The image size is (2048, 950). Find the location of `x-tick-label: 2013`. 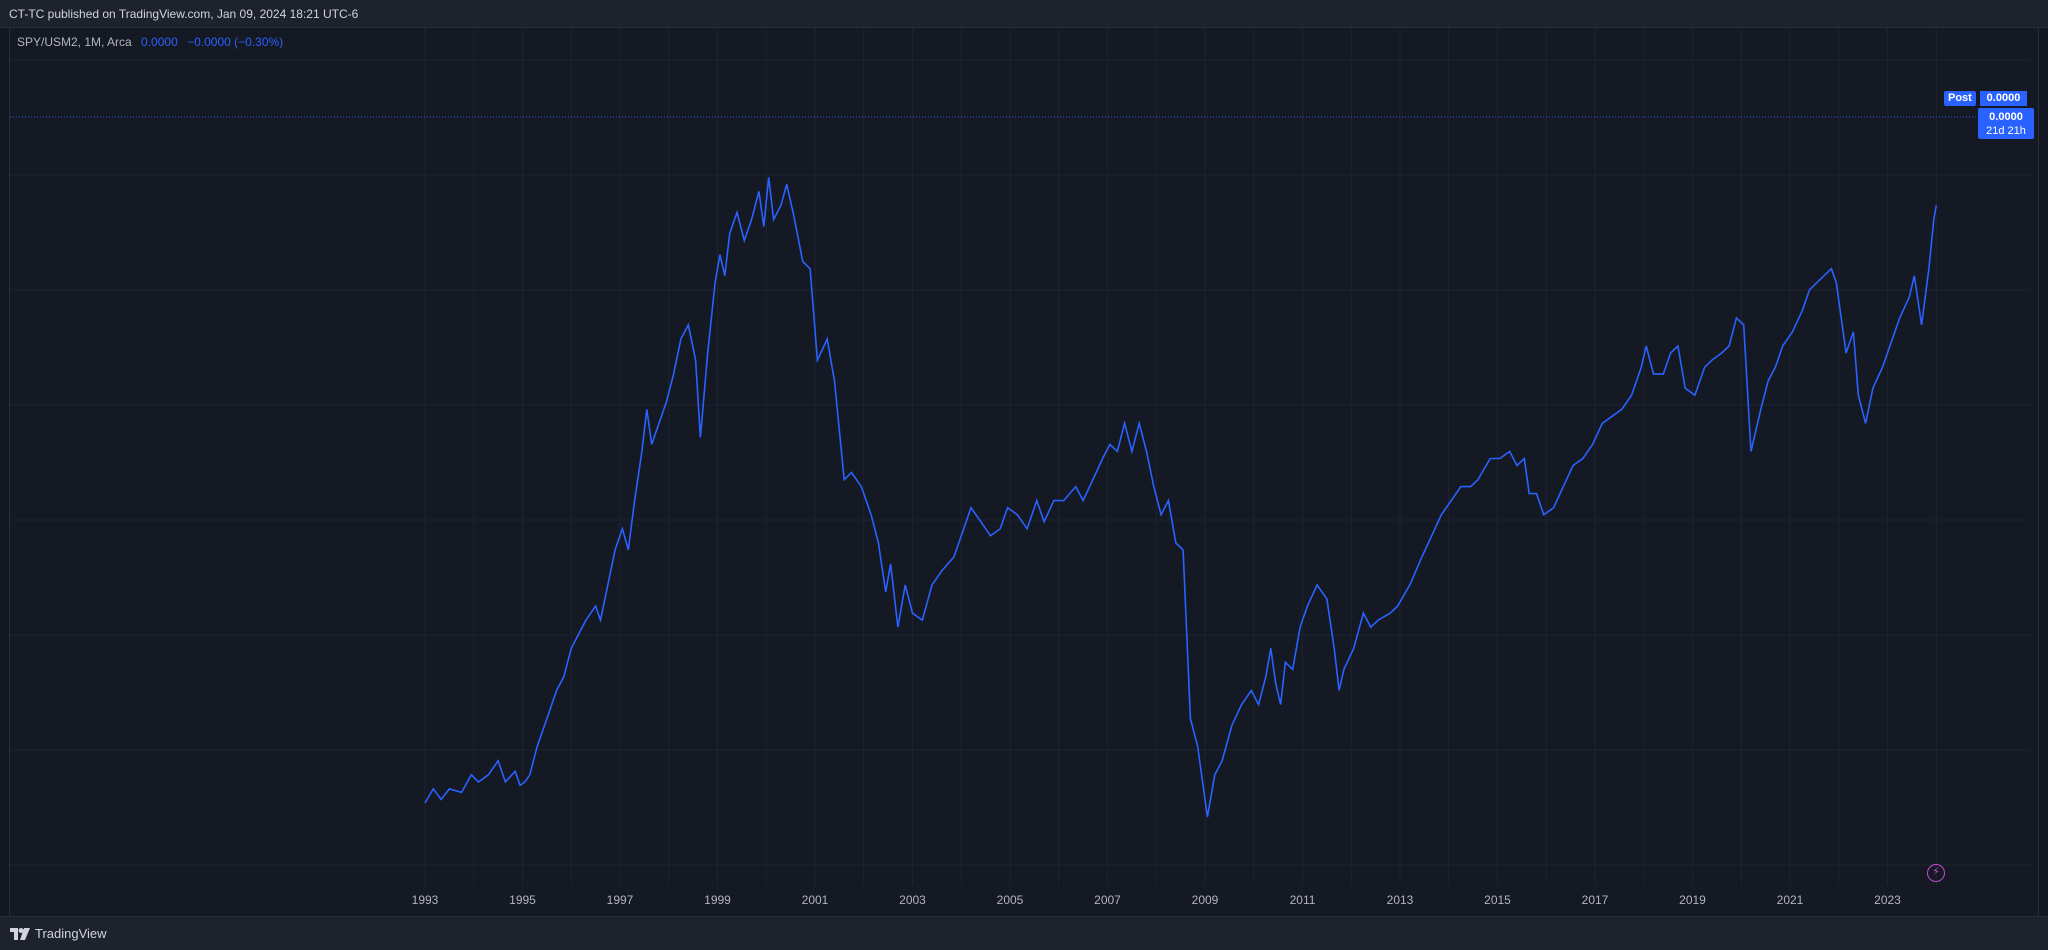

x-tick-label: 2013 is located at coordinates (1400, 900).